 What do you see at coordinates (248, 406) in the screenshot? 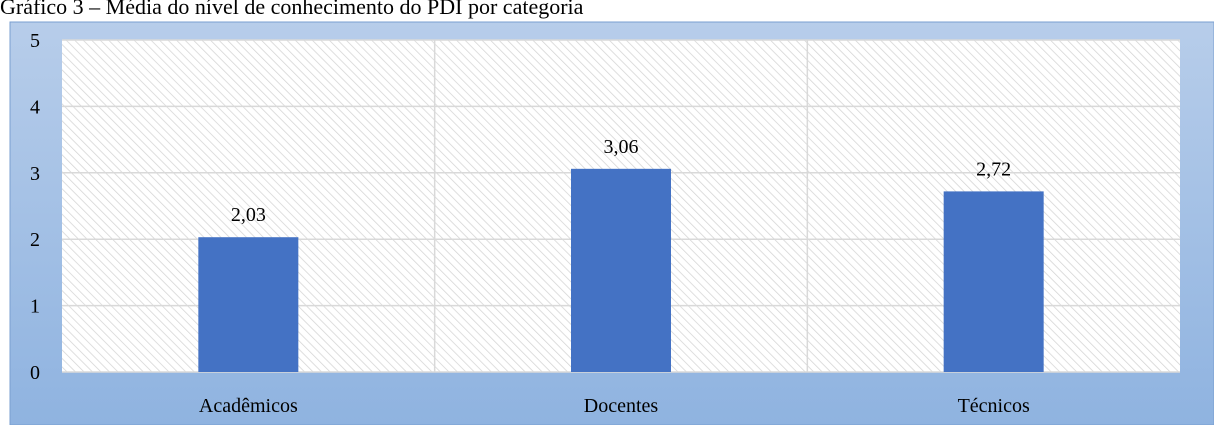
I see `x-tick-label: Acadêmicos` at bounding box center [248, 406].